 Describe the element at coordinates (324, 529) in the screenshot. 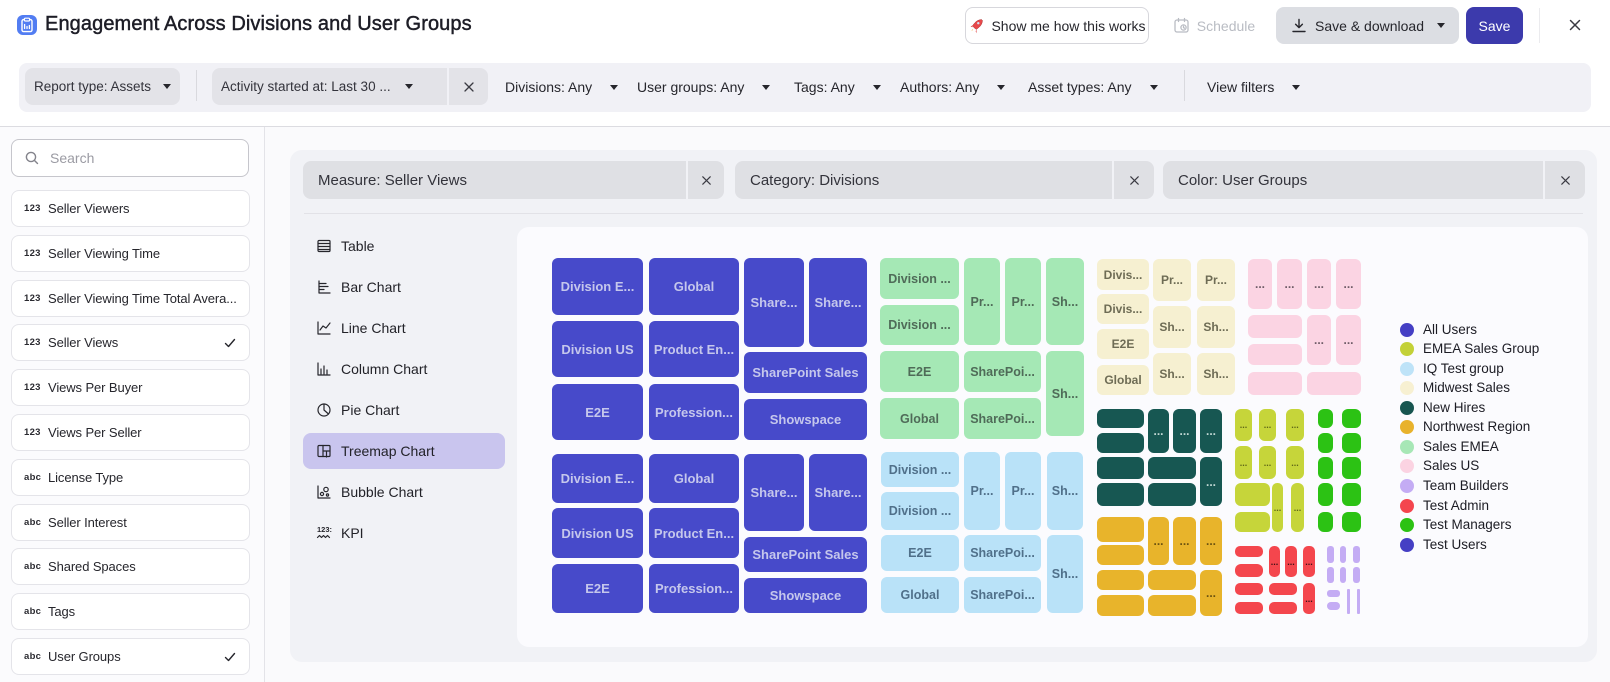

I see `svg-text: 123:` at that location.